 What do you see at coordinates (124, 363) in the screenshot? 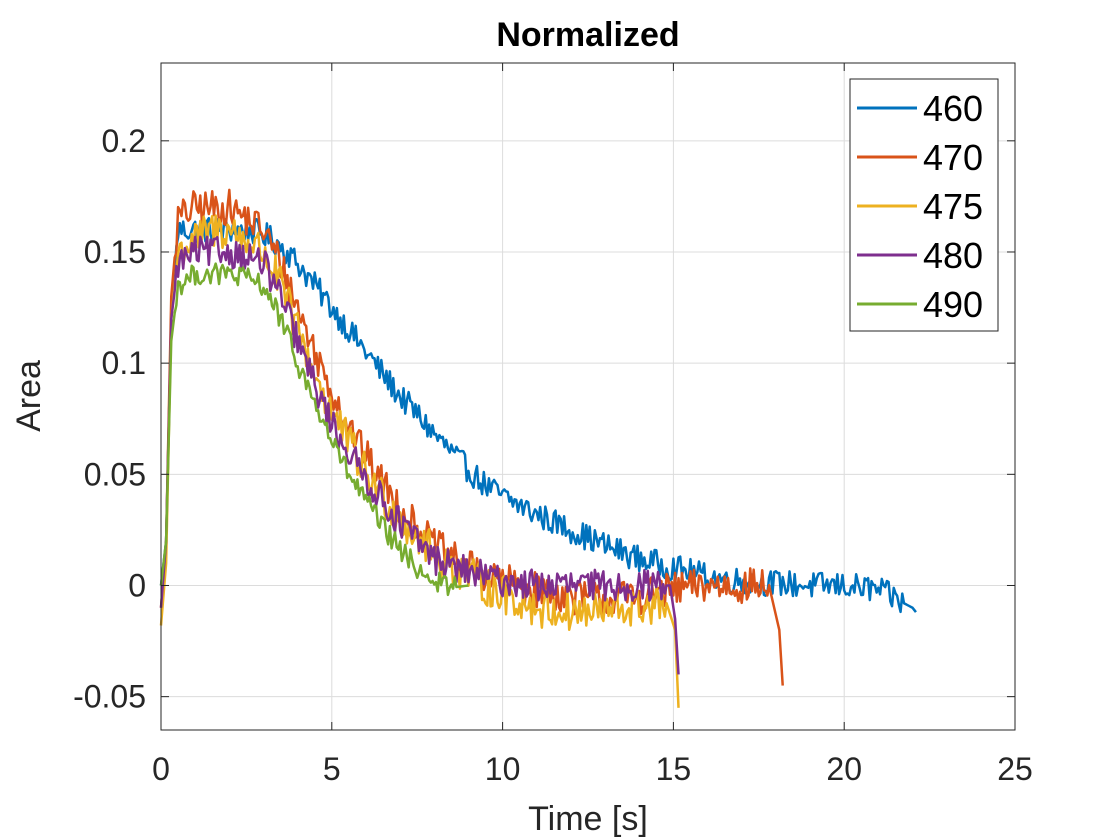
I see `y-tick-label: 0.1` at bounding box center [124, 363].